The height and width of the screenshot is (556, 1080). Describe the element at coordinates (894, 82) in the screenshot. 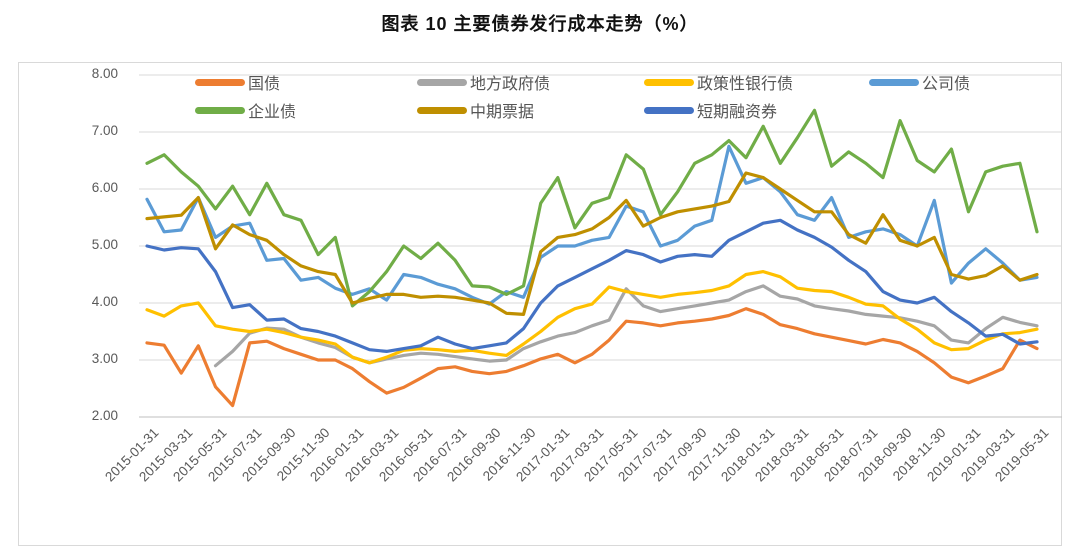

I see `corporate-bond-swatch-icon` at that location.